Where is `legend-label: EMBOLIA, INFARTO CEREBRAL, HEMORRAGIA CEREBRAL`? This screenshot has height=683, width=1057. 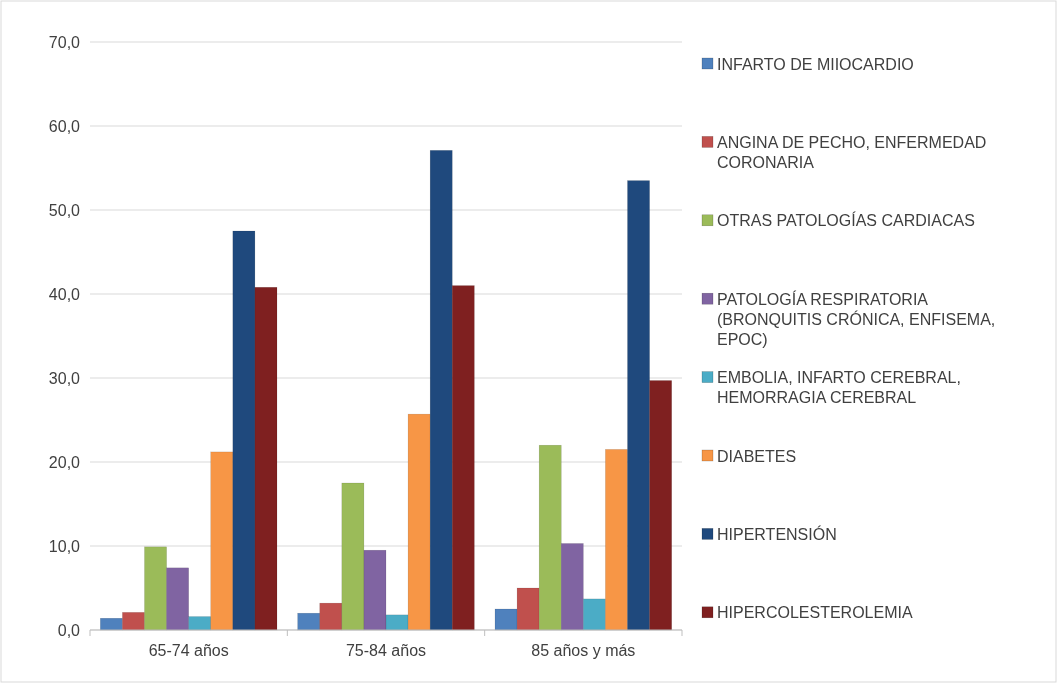 legend-label: EMBOLIA, INFARTO CEREBRAL, HEMORRAGIA CEREBRAL is located at coordinates (839, 388).